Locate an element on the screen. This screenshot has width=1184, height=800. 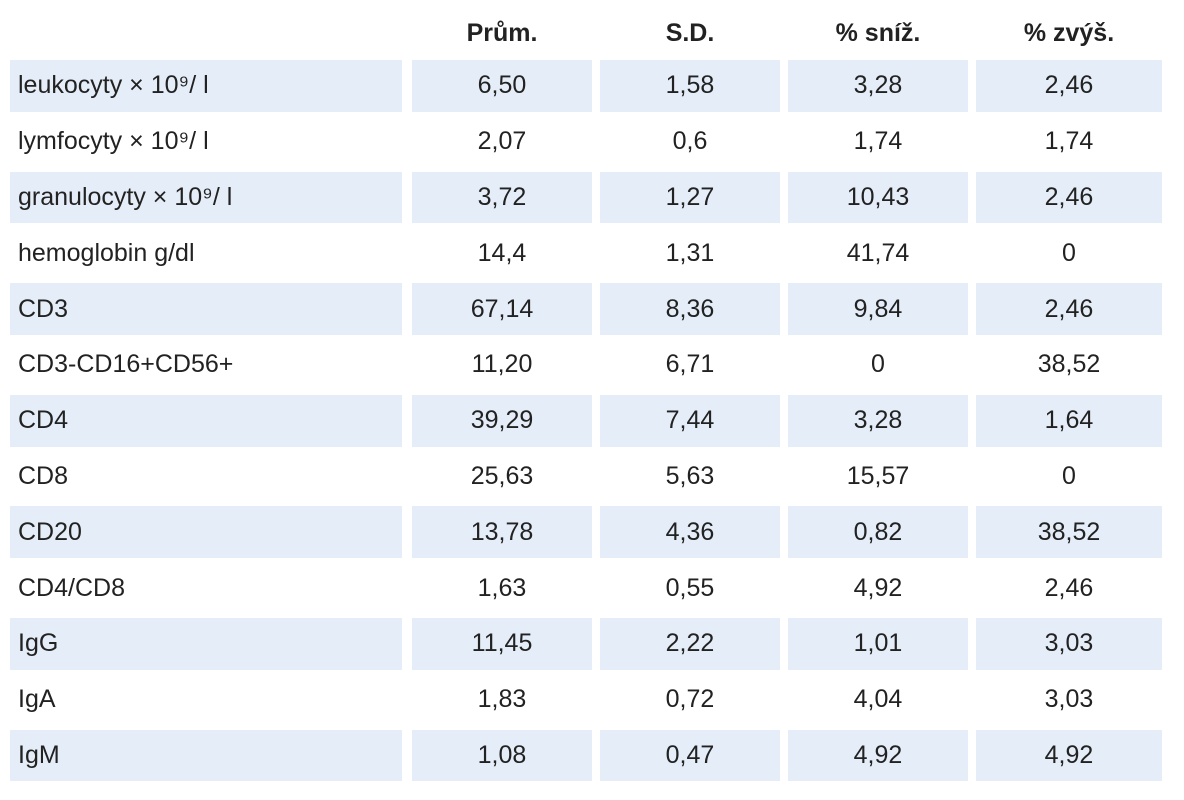
row-label: CD3 is located at coordinates (206, 309).